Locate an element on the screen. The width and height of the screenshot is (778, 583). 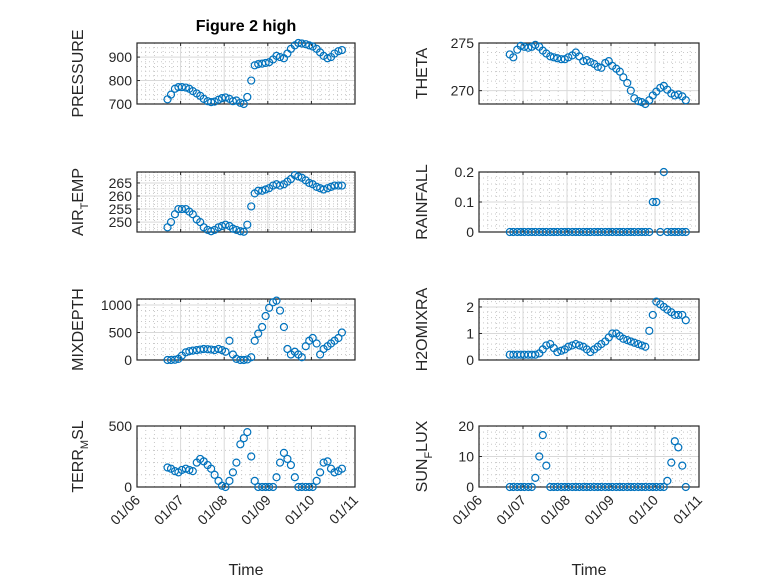
y-axis-label: H2OMIXRA is located at coordinates (422, 329).